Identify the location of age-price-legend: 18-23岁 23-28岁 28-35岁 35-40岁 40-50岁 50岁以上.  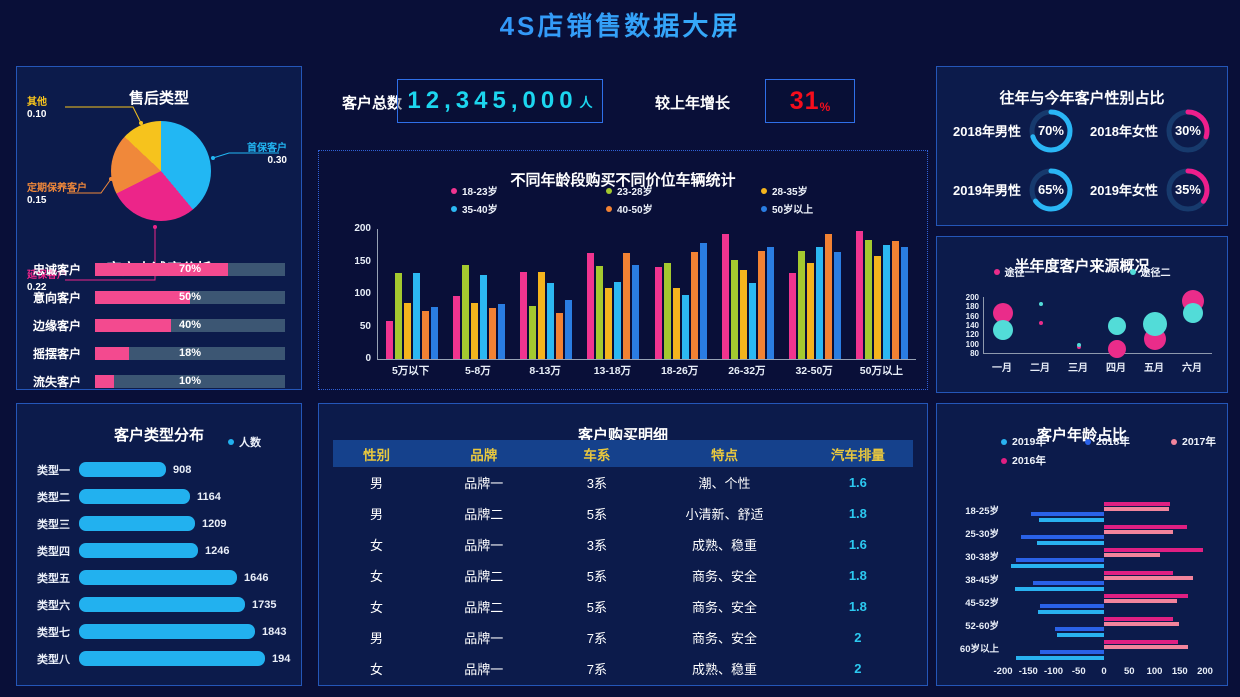
(683, 199).